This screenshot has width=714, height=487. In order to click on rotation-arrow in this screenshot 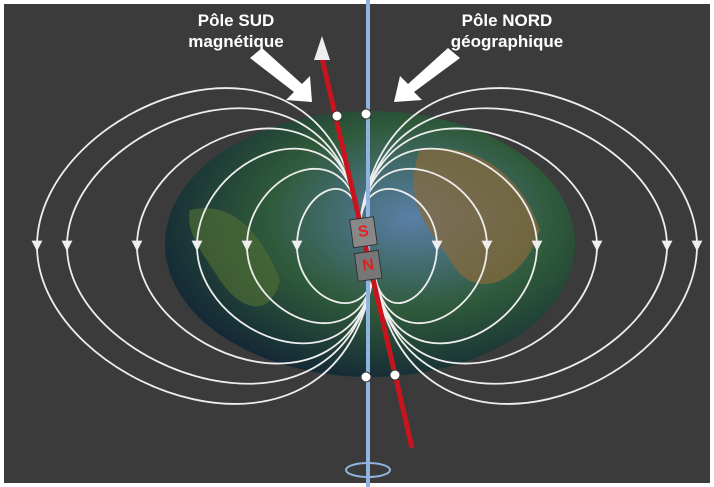, I will do `click(368, 470)`.